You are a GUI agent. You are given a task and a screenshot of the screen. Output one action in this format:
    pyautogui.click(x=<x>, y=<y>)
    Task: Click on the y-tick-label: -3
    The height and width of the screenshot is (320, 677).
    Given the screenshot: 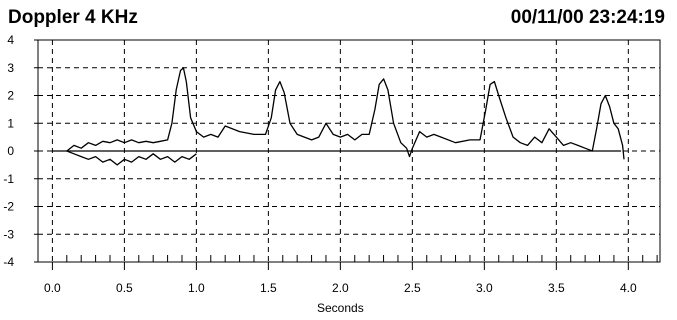 What is the action you would take?
    pyautogui.click(x=8, y=234)
    